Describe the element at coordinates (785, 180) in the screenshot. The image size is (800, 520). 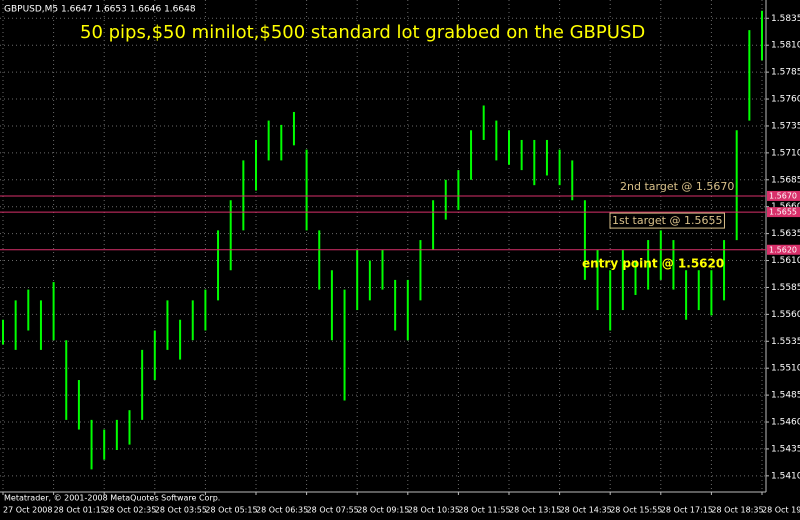
I see `y-tick-label: 1.5685` at that location.